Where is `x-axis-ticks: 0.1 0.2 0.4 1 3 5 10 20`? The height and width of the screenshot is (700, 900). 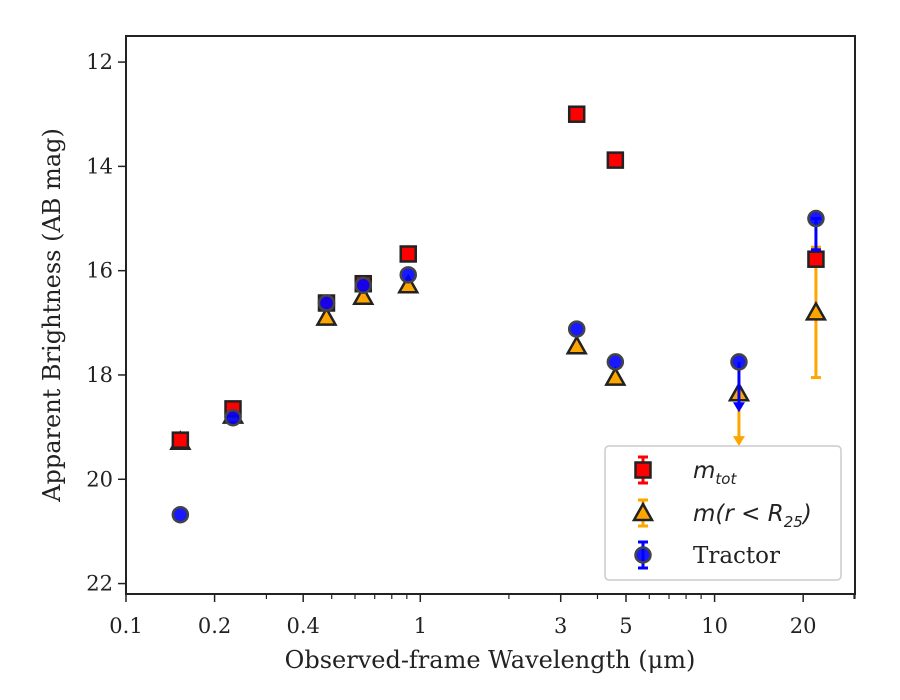 x-axis-ticks: 0.1 0.2 0.4 1 3 5 10 20 is located at coordinates (482, 616).